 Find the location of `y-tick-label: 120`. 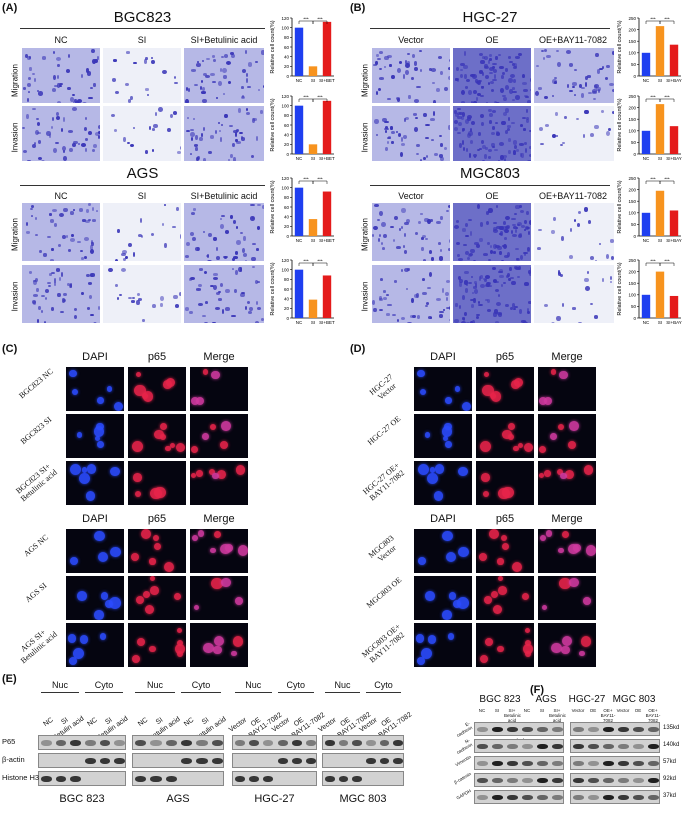

y-tick-label: 120 is located at coordinates (285, 260).